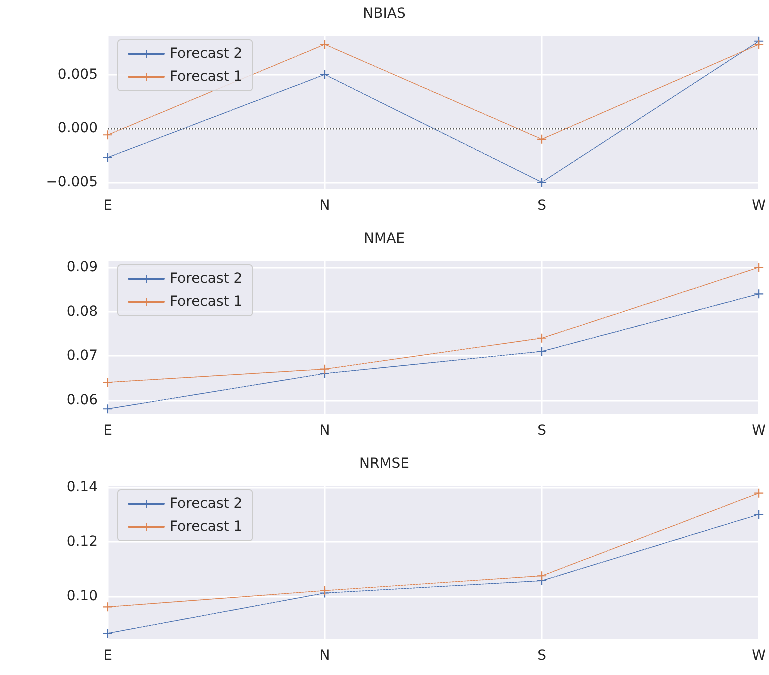  What do you see at coordinates (82, 268) in the screenshot?
I see `y-tick-label: 0.09` at bounding box center [82, 268].